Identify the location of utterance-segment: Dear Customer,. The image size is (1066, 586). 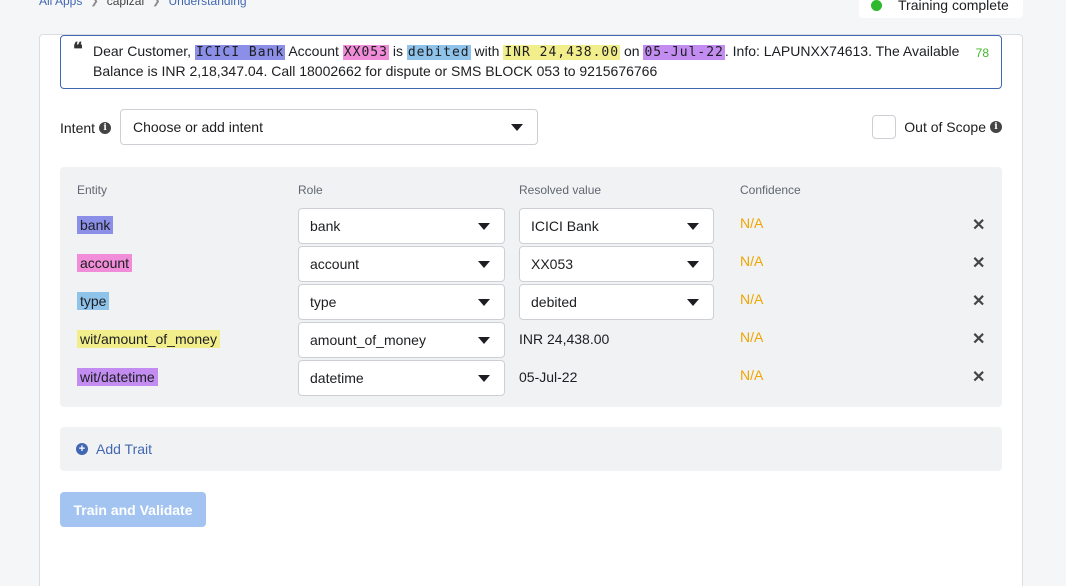
(144, 51).